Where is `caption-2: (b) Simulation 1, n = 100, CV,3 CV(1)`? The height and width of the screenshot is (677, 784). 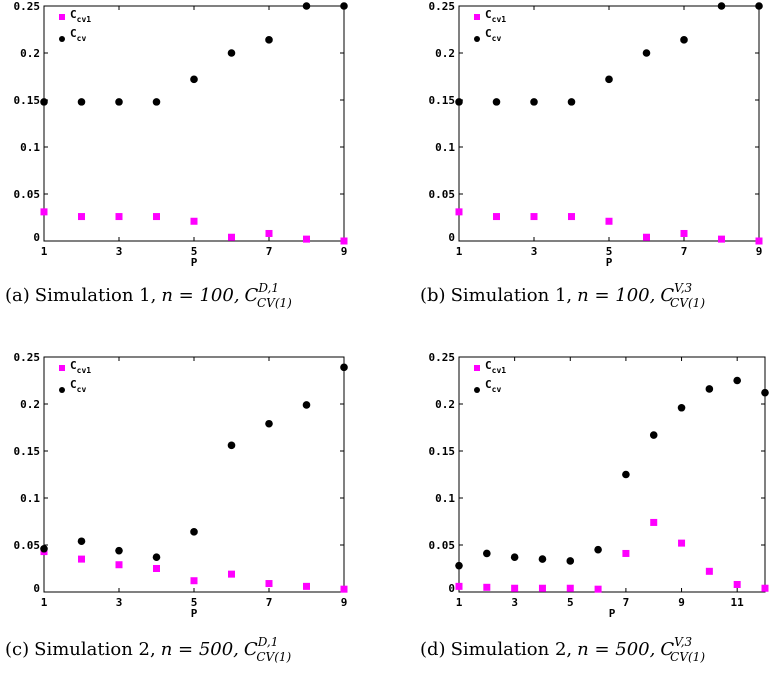 caption-2: (b) Simulation 1, n = 100, CV,3 CV(1) is located at coordinates (562, 295).